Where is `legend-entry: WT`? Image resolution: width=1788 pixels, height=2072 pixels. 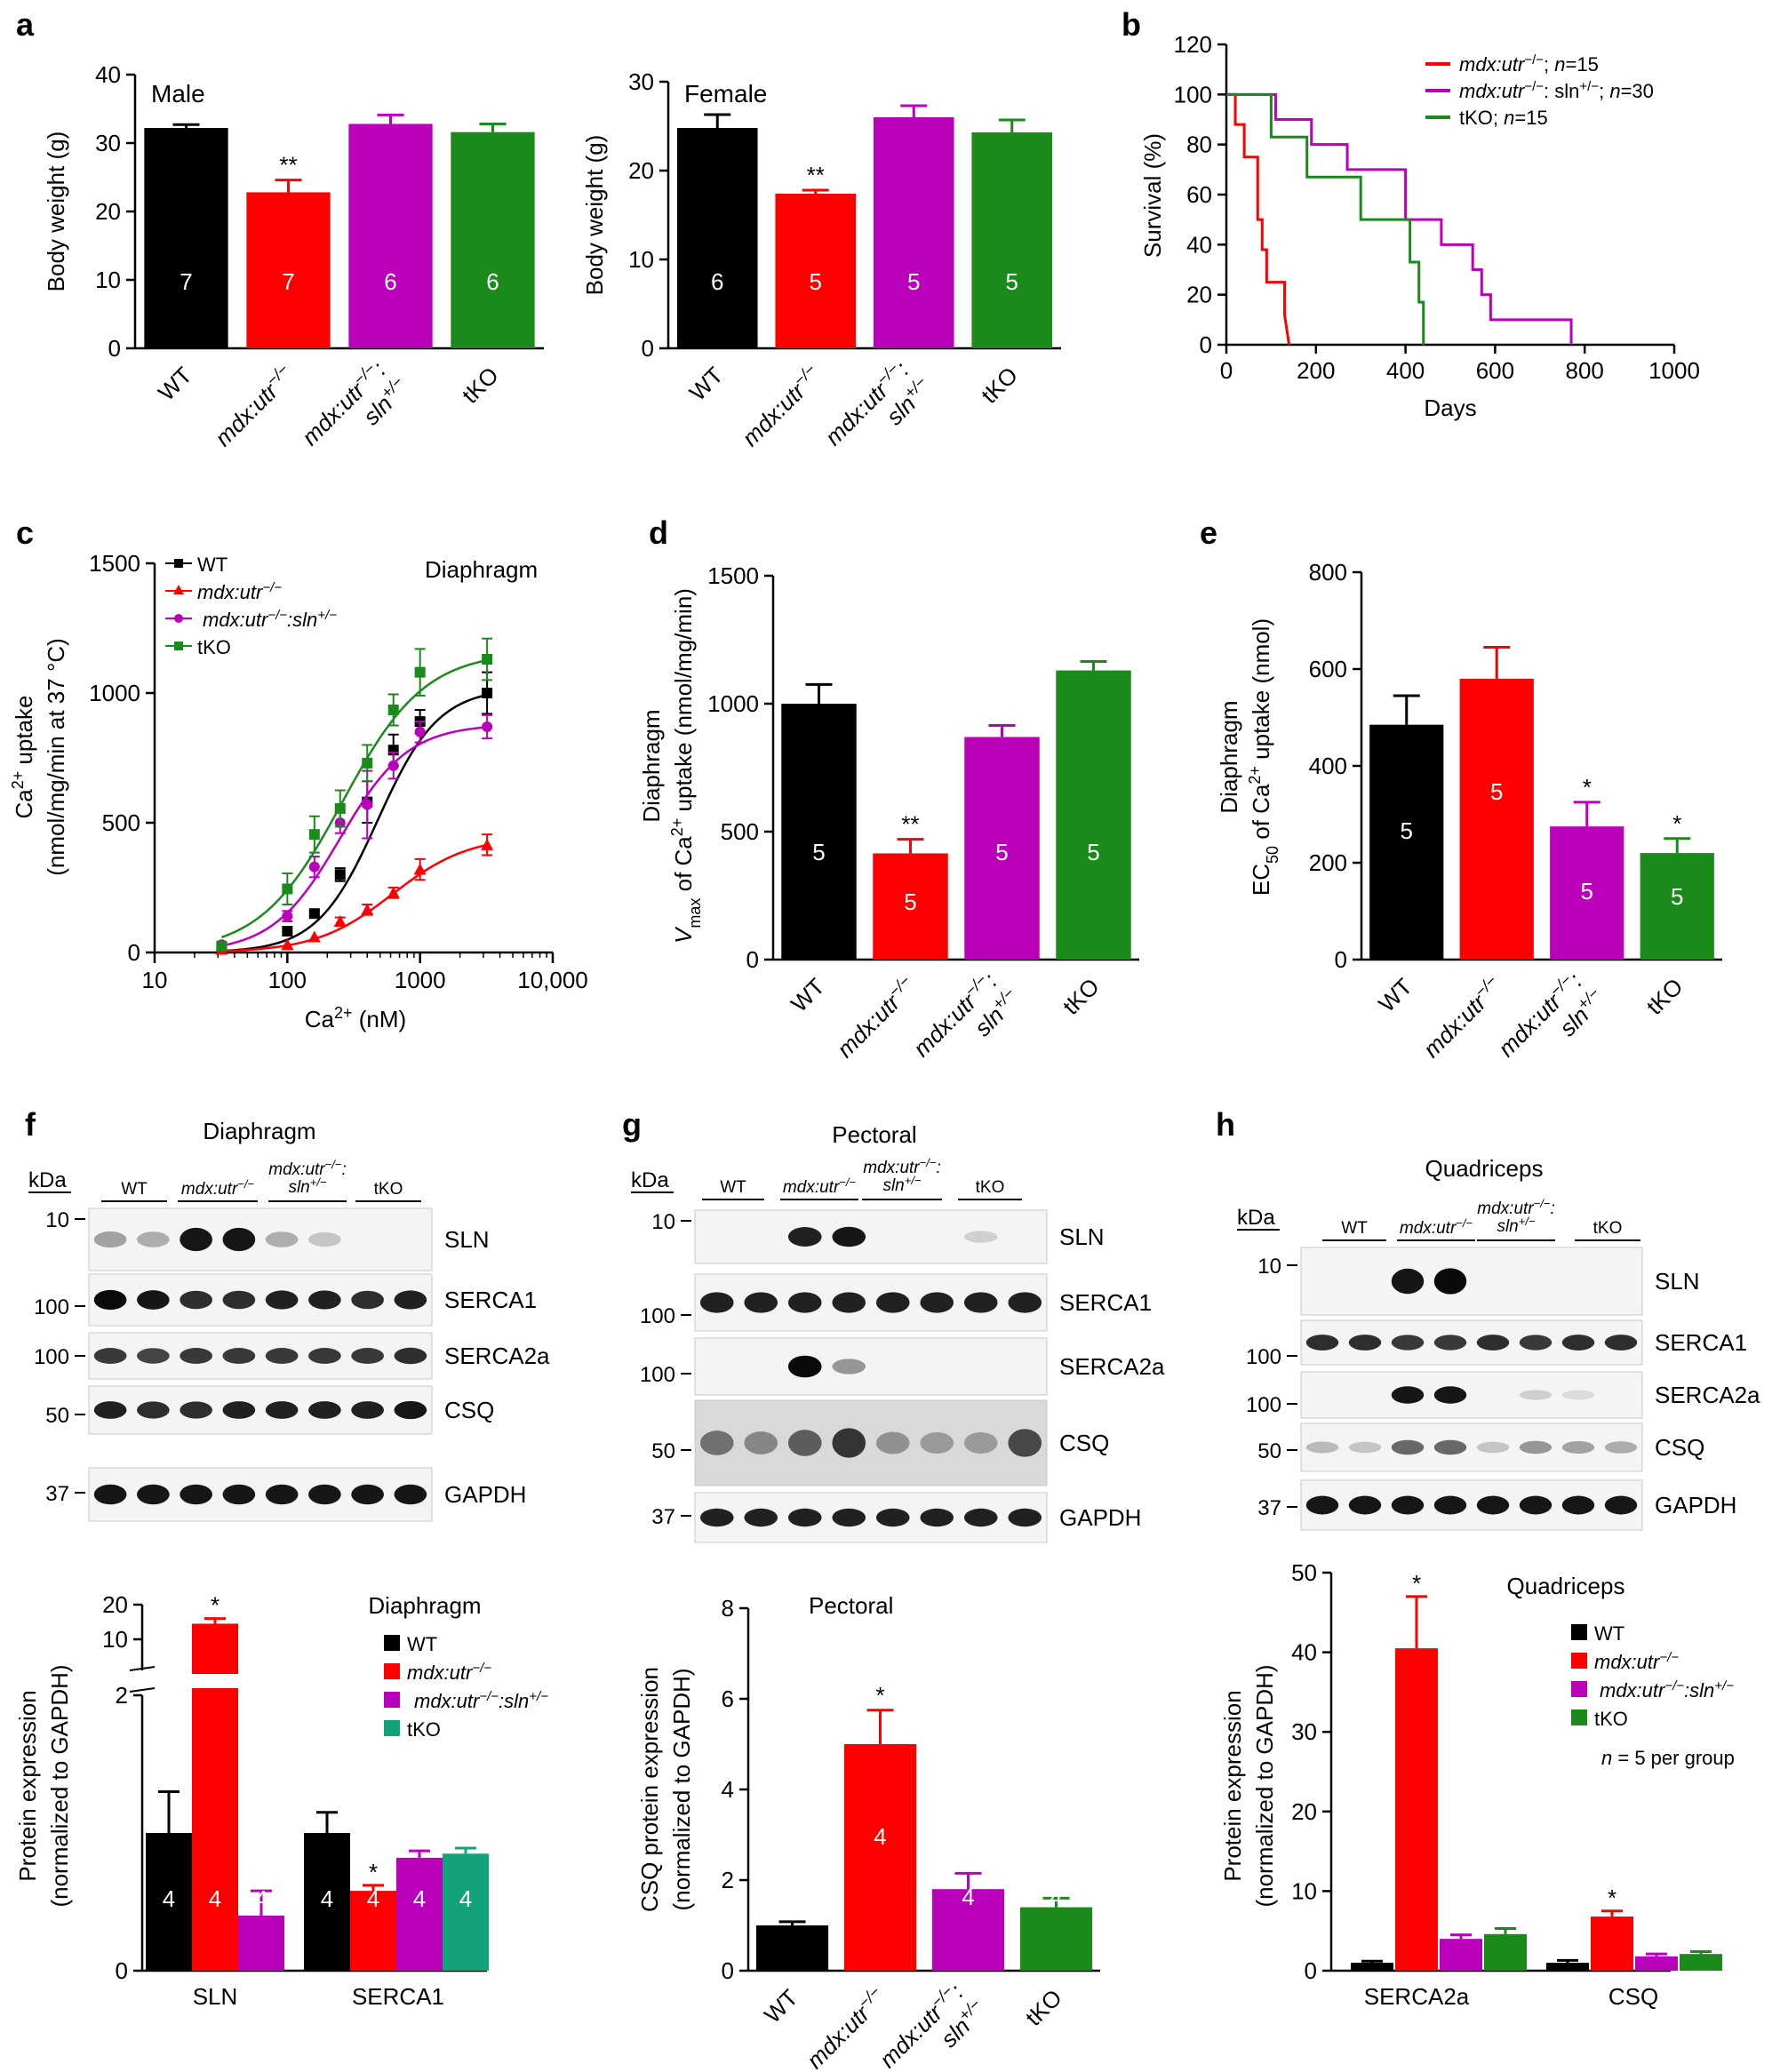 legend-entry: WT is located at coordinates (1609, 1634).